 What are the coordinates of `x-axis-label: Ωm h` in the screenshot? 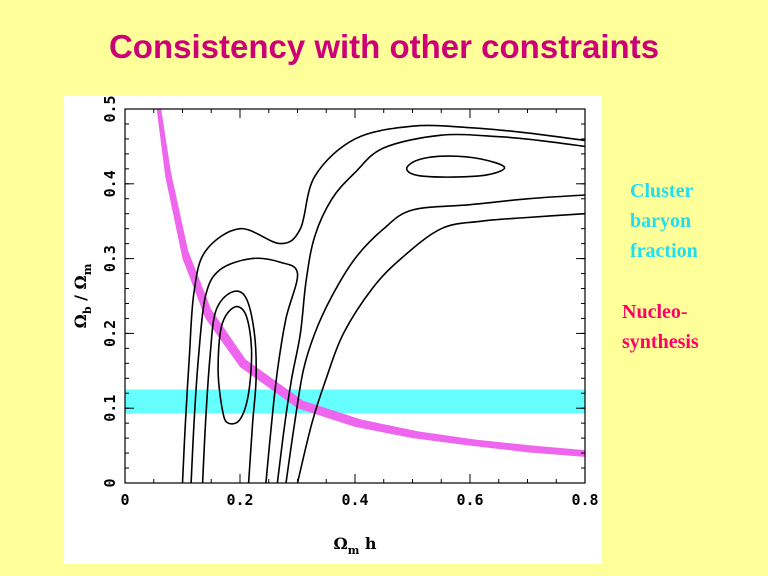 It's located at (354, 545).